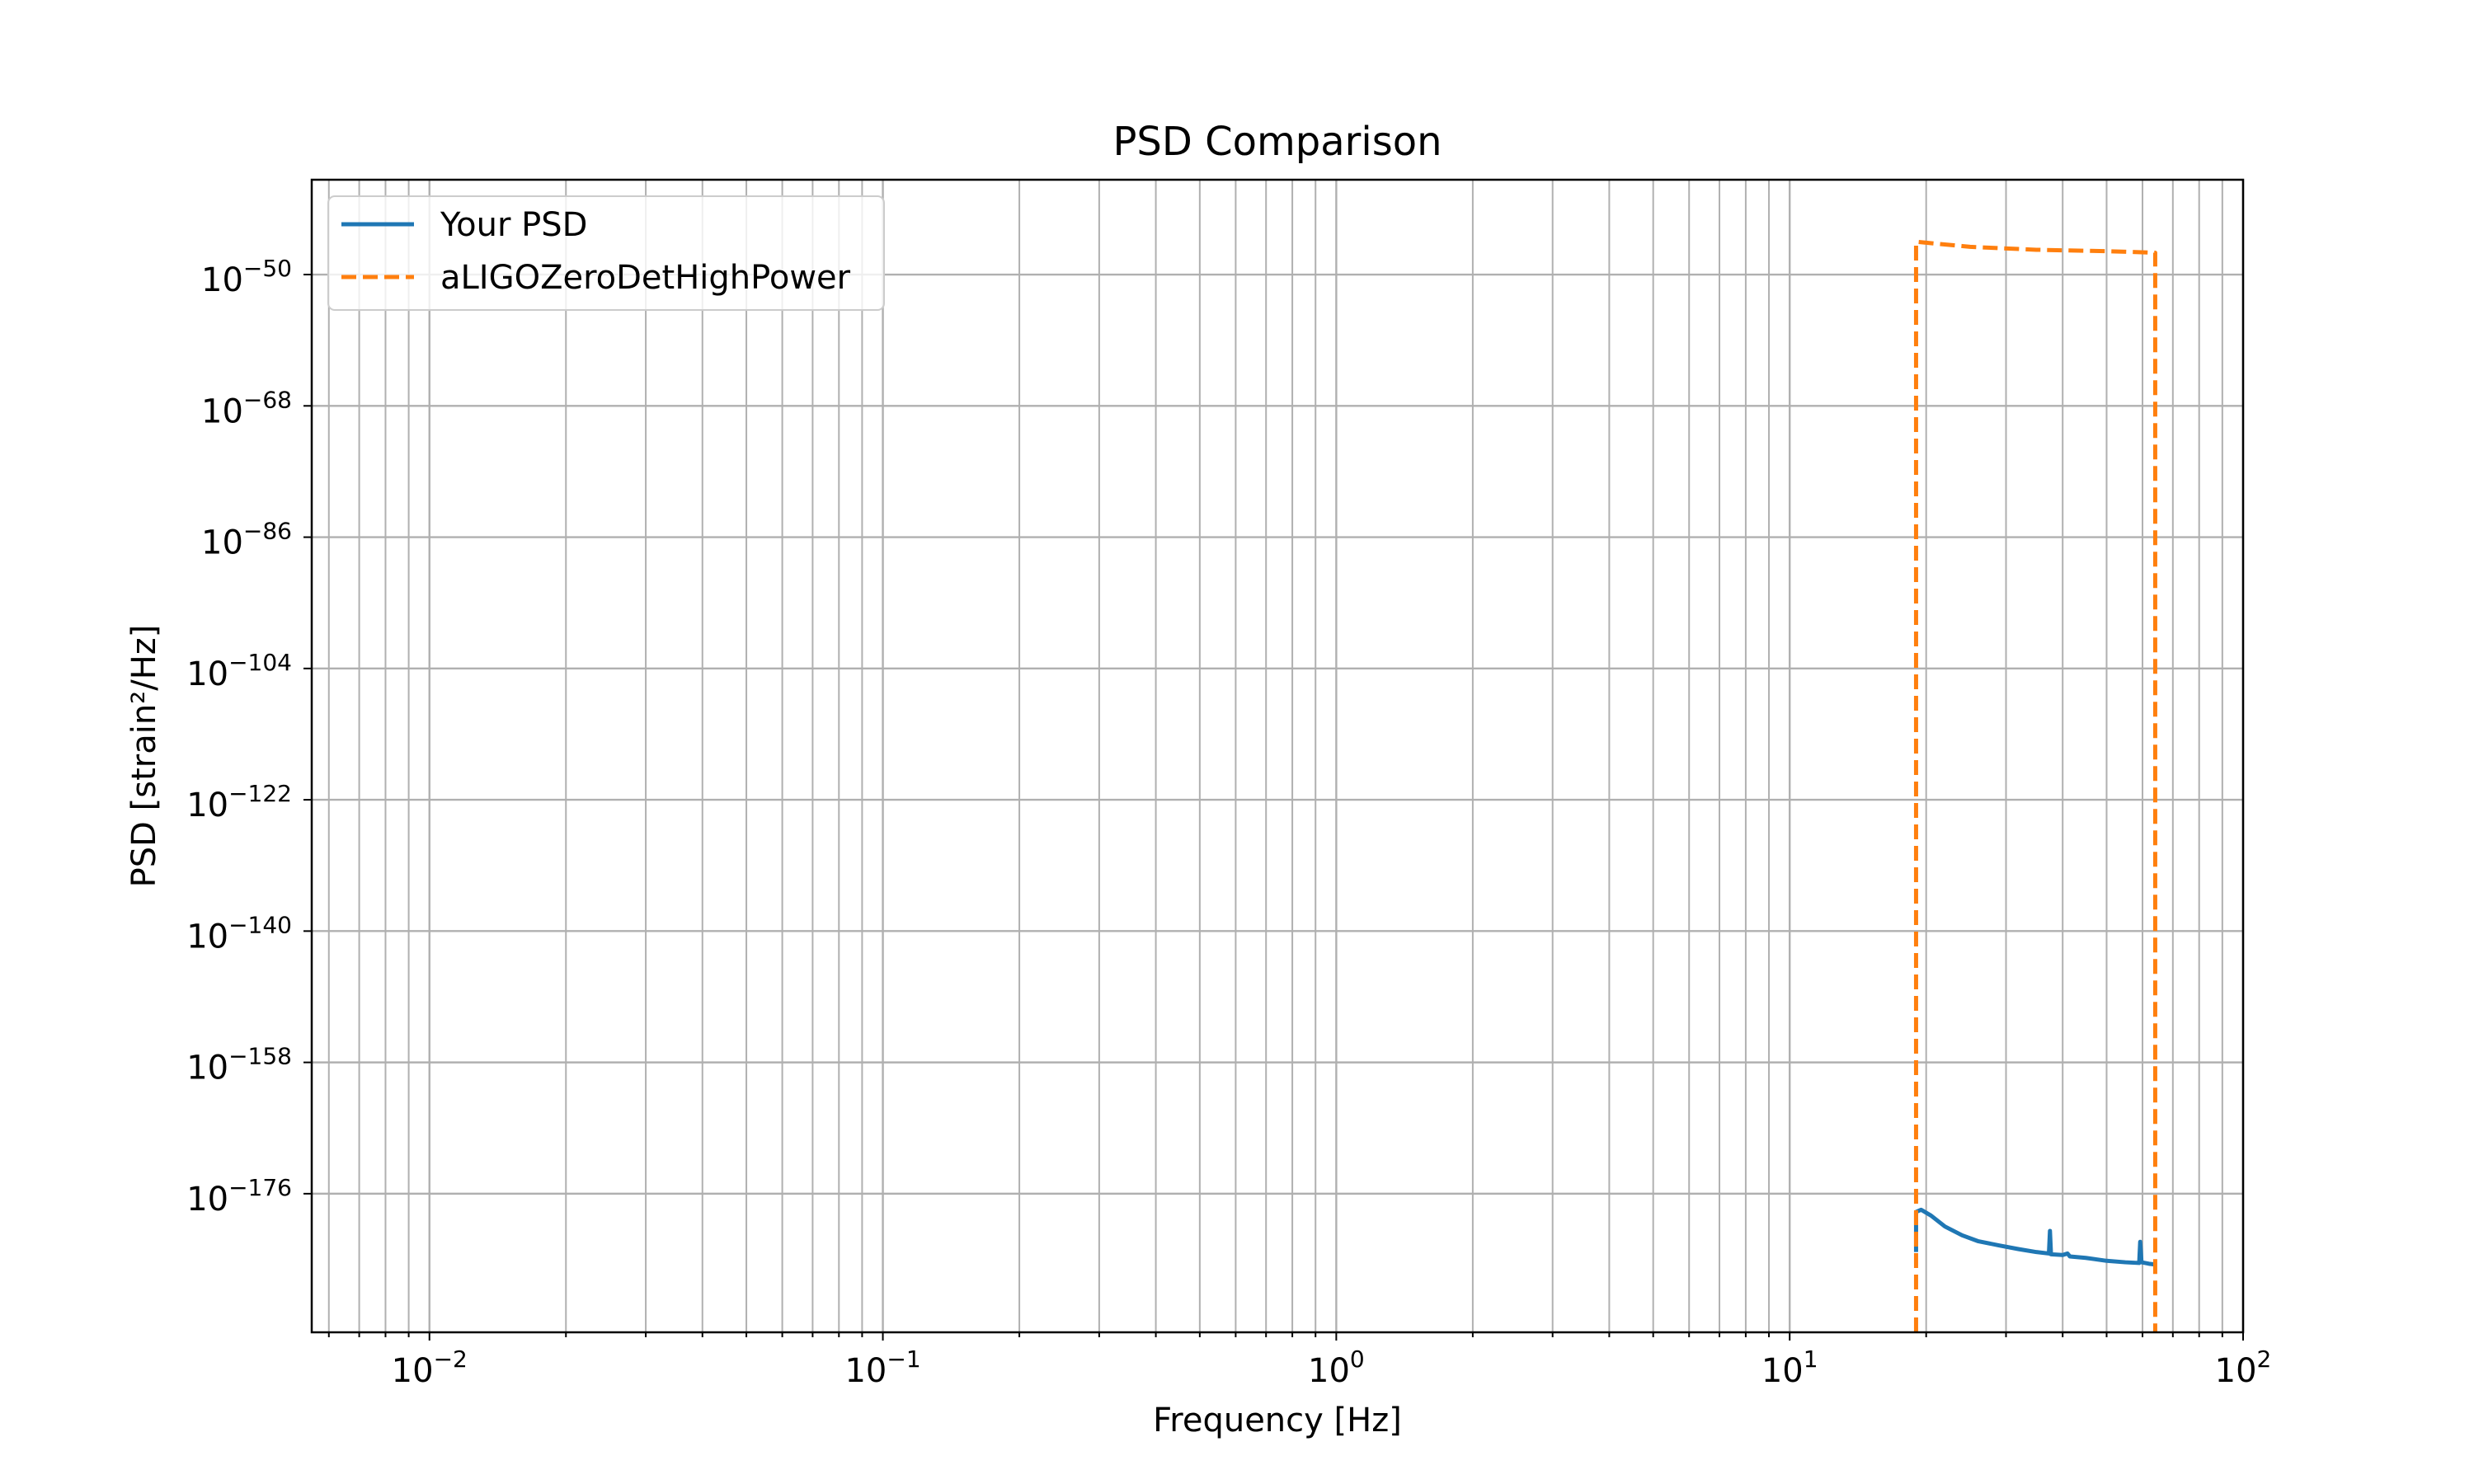 Image resolution: width=2474 pixels, height=1484 pixels. I want to click on y-tick-label: 10−176, so click(239, 1196).